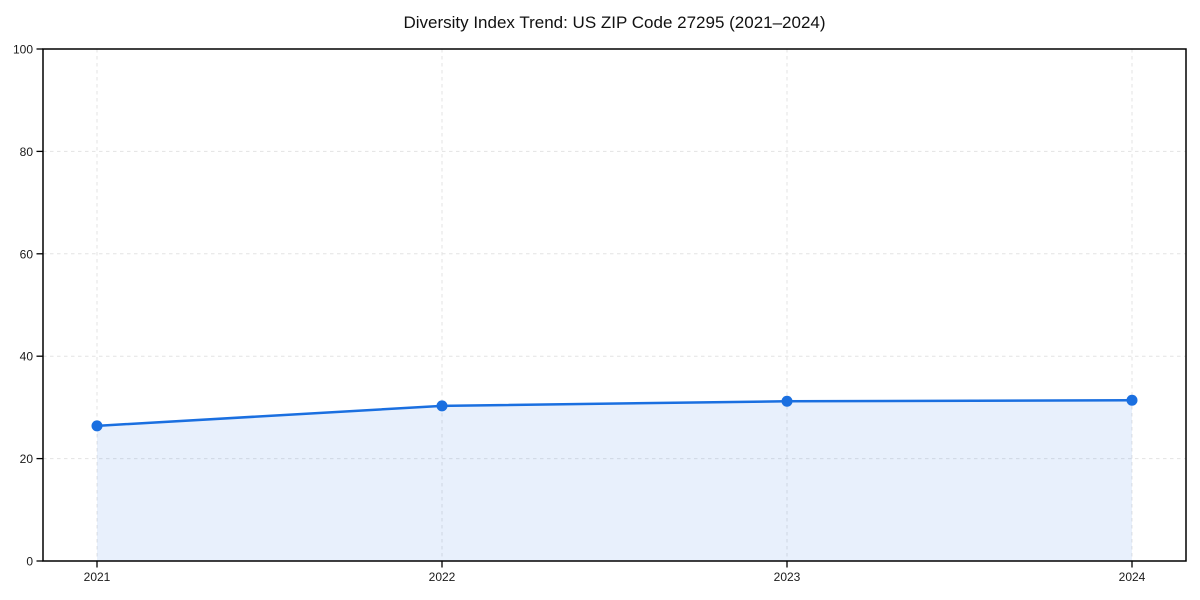  What do you see at coordinates (442, 406) in the screenshot?
I see `data-point-2022` at bounding box center [442, 406].